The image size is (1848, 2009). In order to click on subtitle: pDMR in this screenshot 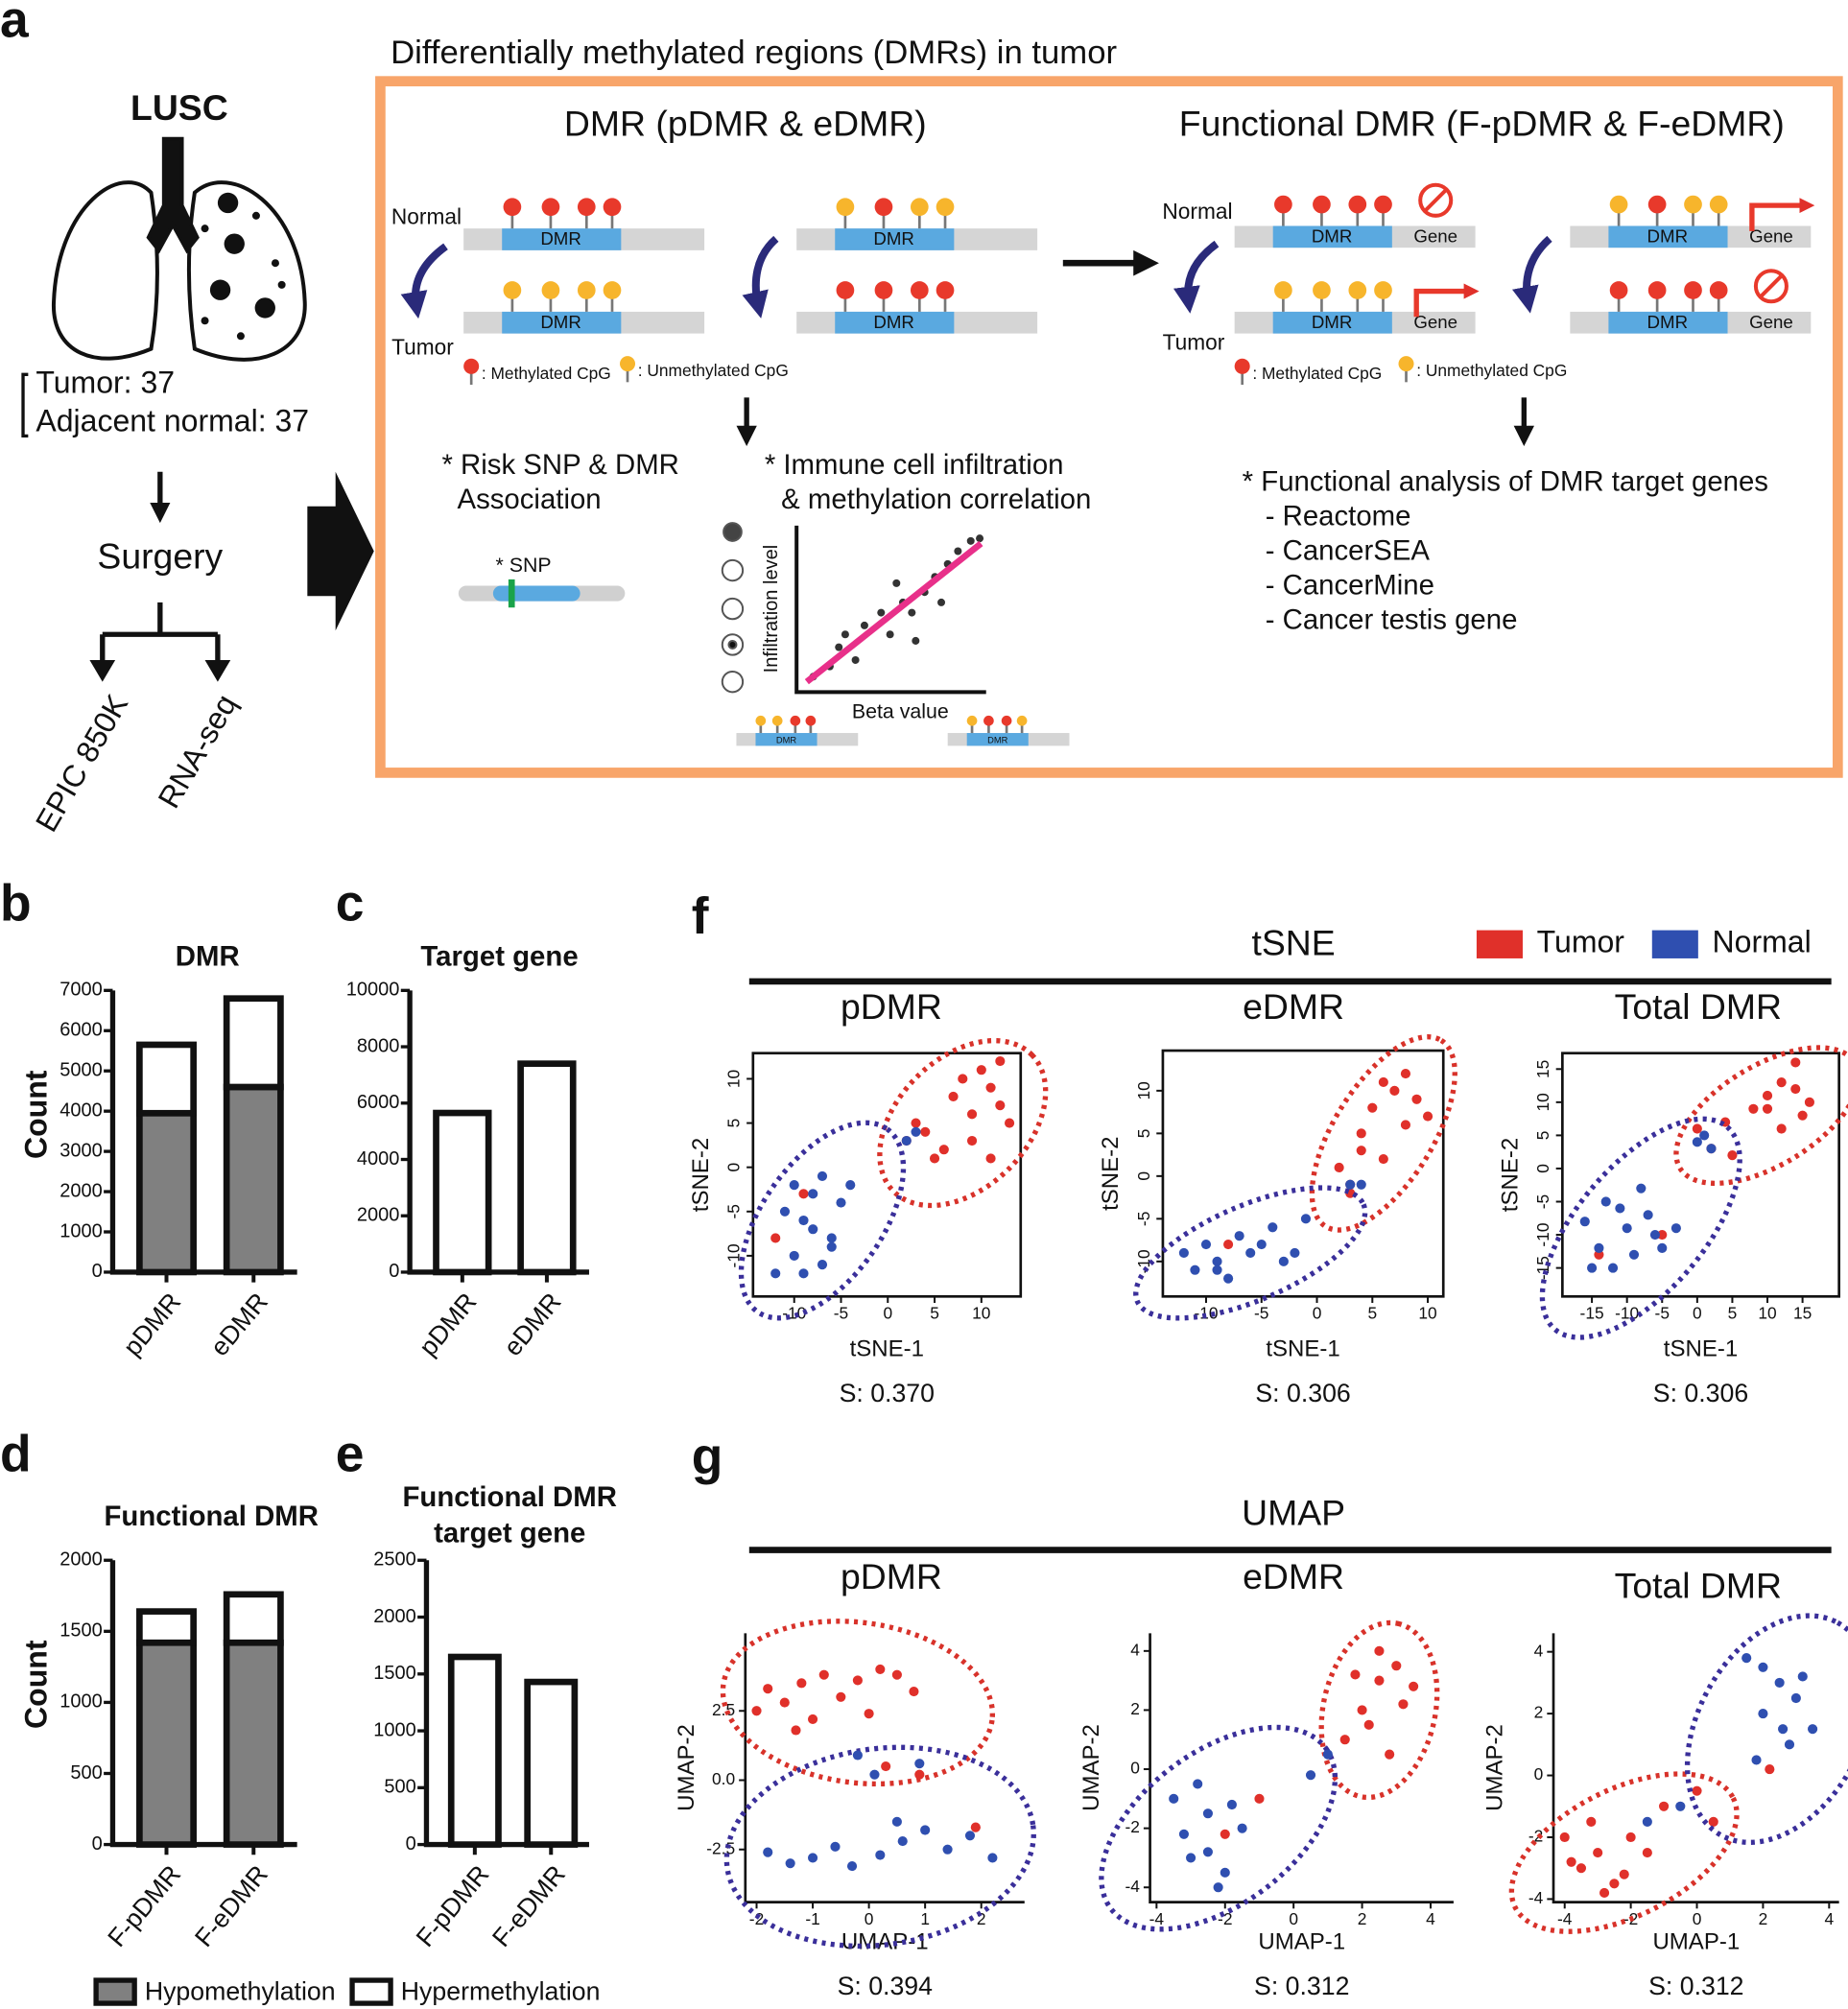, I will do `click(891, 1006)`.